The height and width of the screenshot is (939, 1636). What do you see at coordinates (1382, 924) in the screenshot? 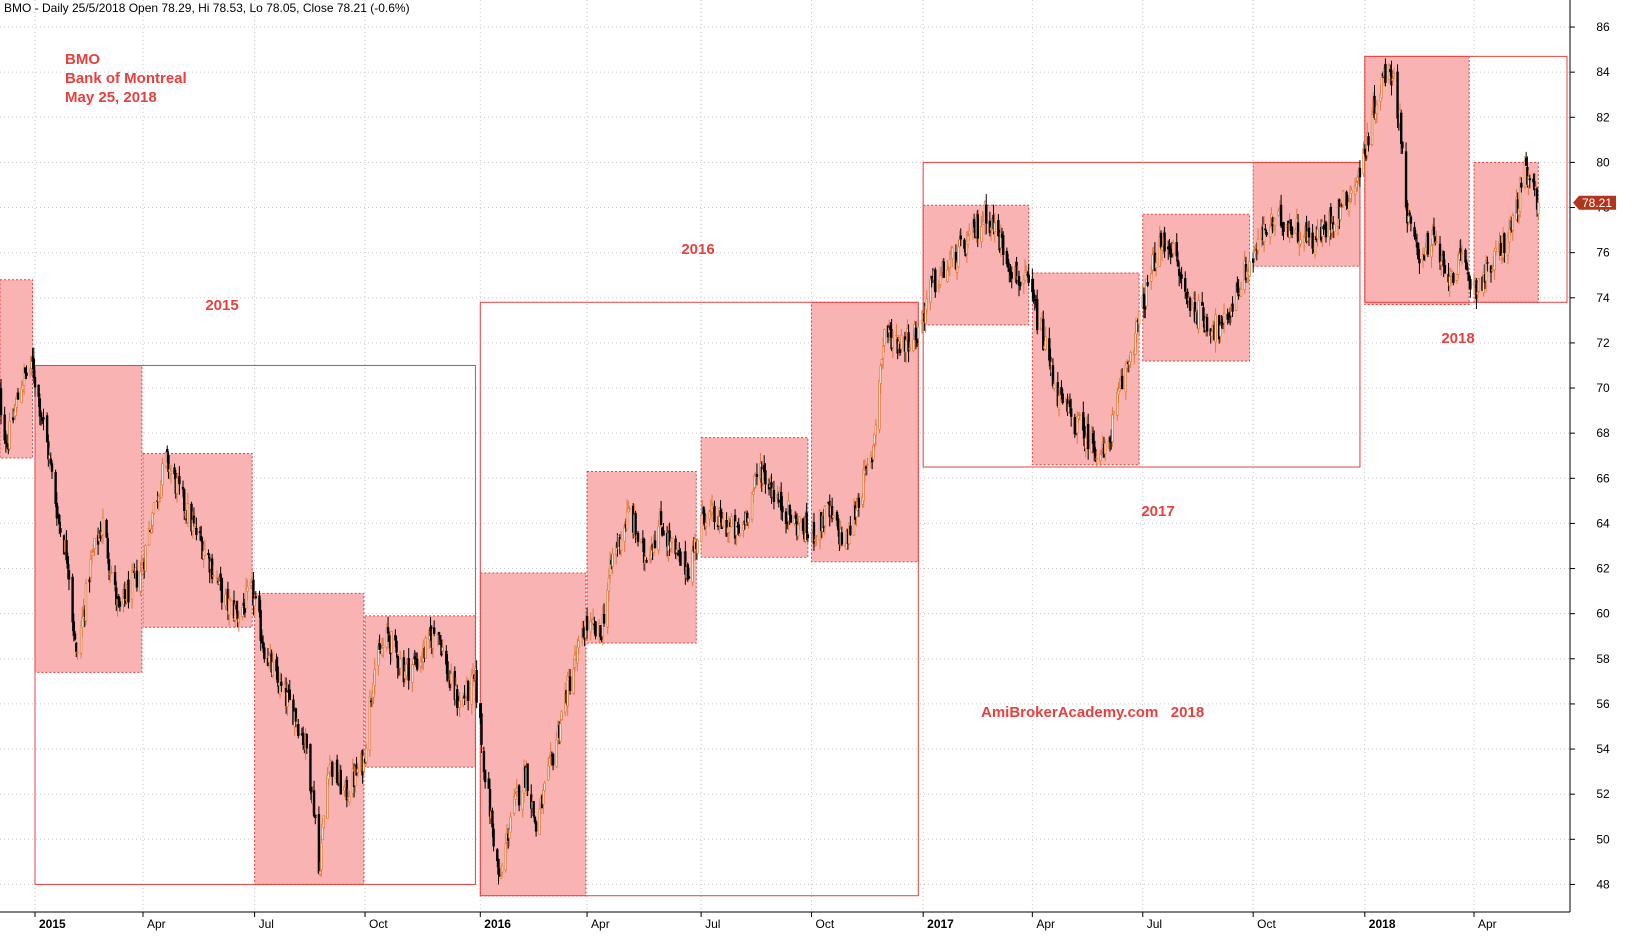
I see `x-tick-label: 2018` at bounding box center [1382, 924].